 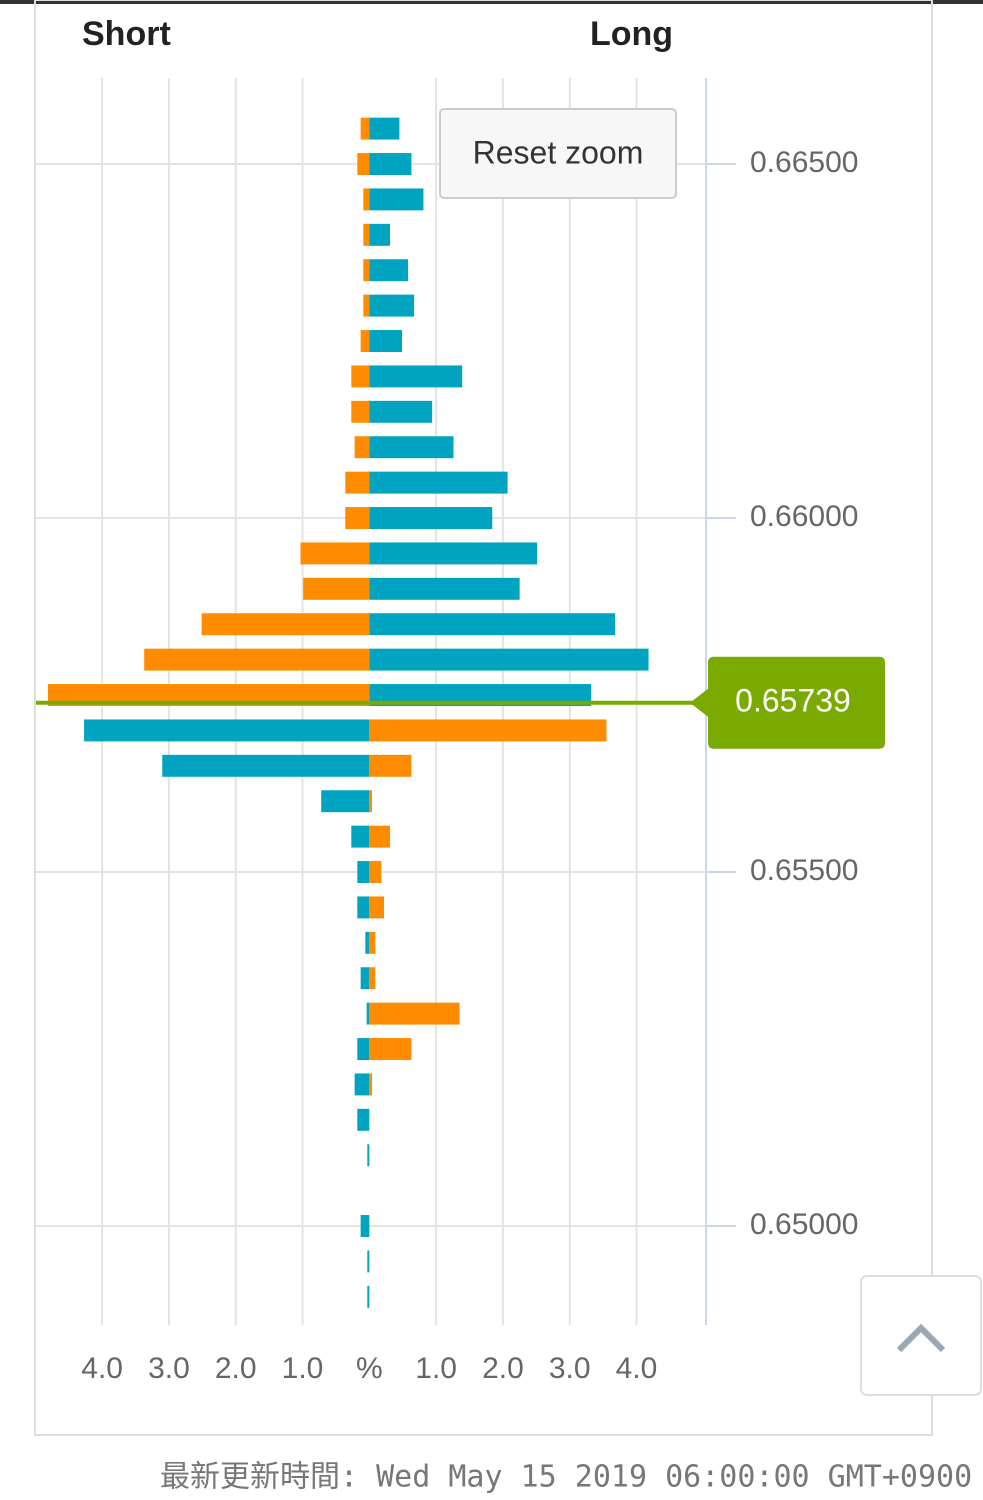 I want to click on scroll-top-bg, so click(x=921, y=1335).